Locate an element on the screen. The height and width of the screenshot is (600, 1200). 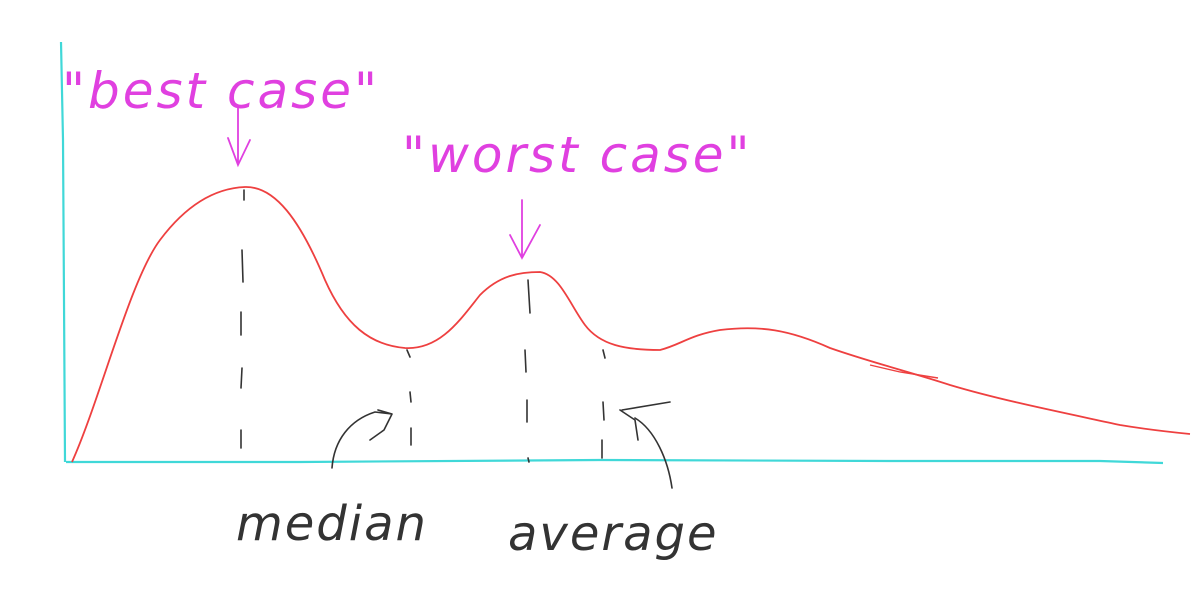
median-dashed-line is located at coordinates (409, 397).